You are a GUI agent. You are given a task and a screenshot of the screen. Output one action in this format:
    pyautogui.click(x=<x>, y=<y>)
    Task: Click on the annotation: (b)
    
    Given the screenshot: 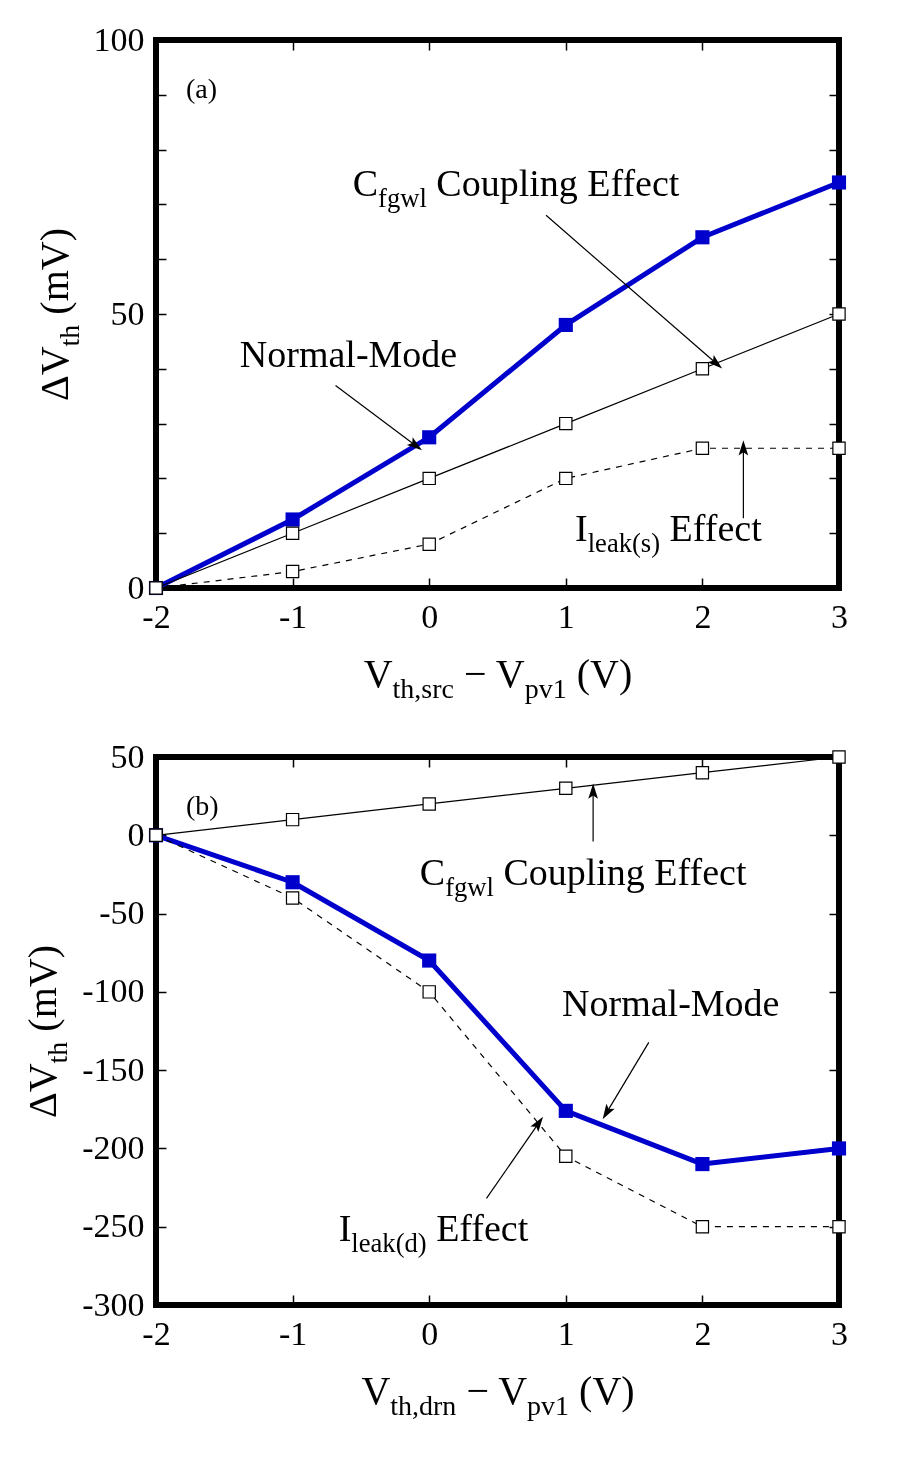 What is the action you would take?
    pyautogui.click(x=202, y=805)
    